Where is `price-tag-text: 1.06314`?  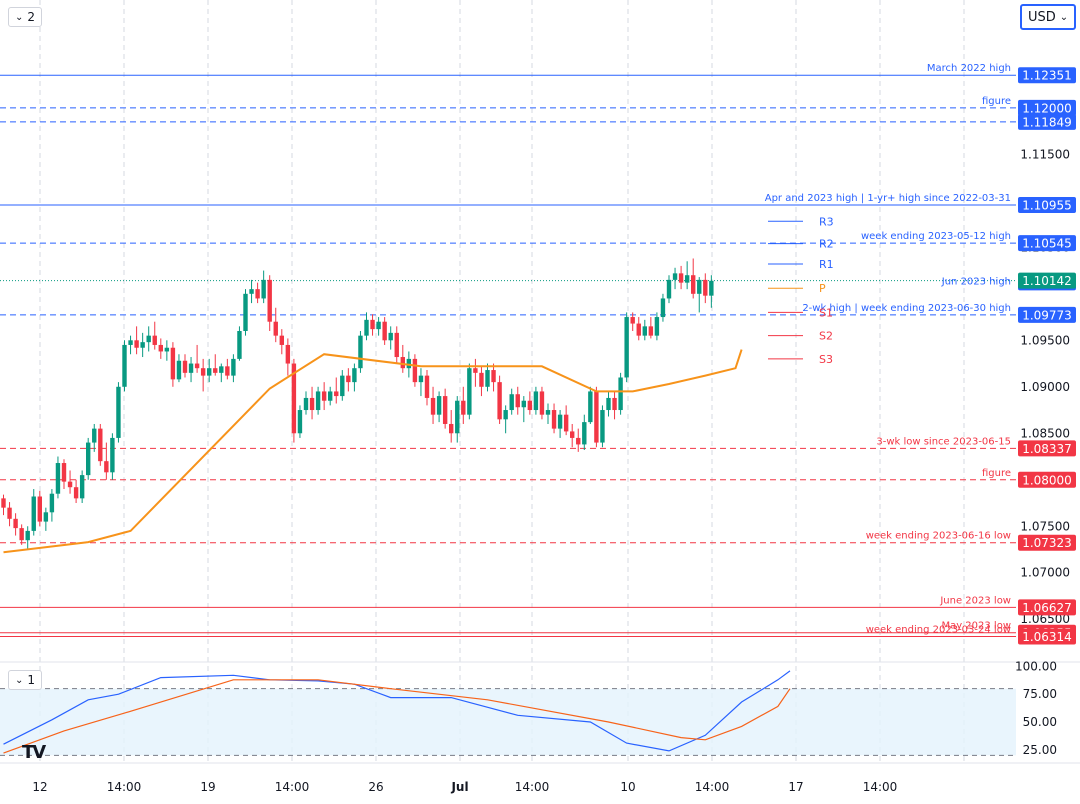
price-tag-text: 1.06314 is located at coordinates (1047, 637).